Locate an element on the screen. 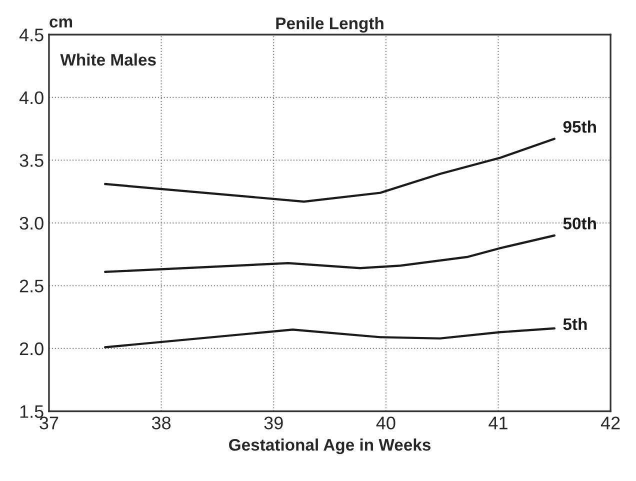 The height and width of the screenshot is (481, 636). x-tick-label: 39 is located at coordinates (273, 423).